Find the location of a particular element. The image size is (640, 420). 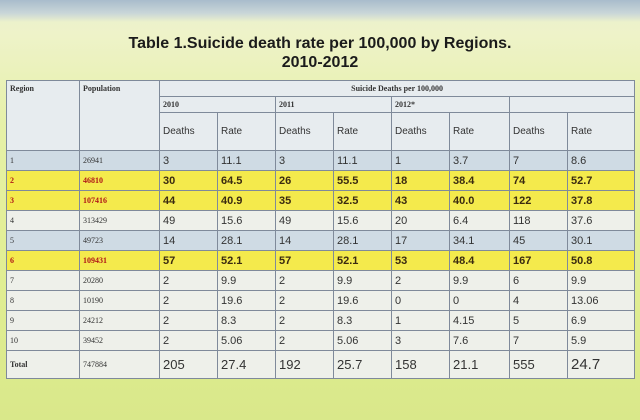

rate-cell: 30.1 is located at coordinates (601, 240).